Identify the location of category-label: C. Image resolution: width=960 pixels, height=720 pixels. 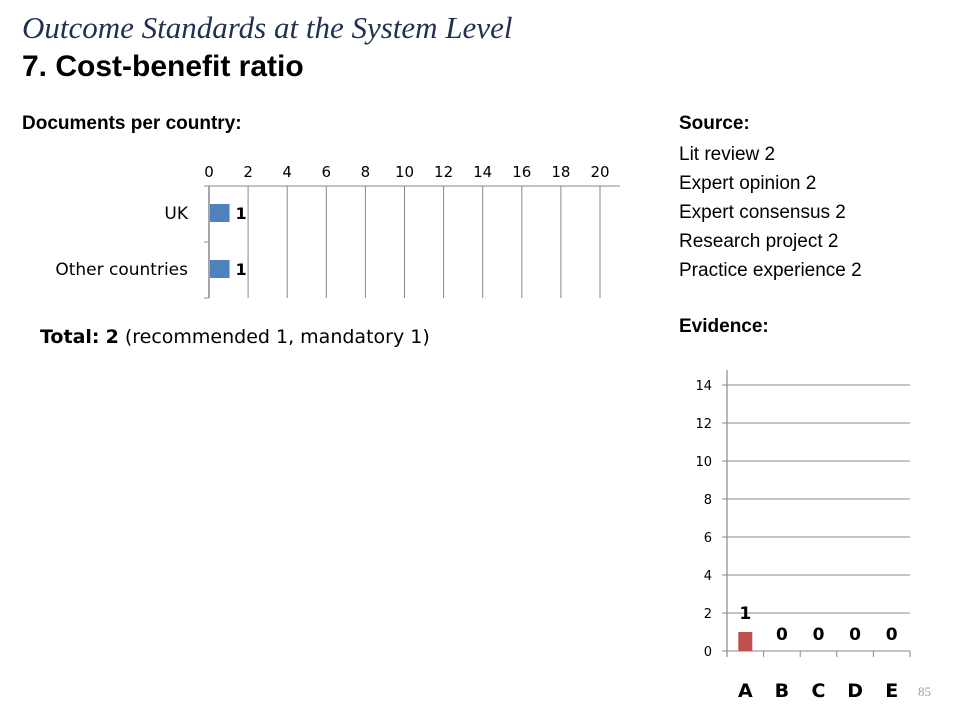
(819, 691).